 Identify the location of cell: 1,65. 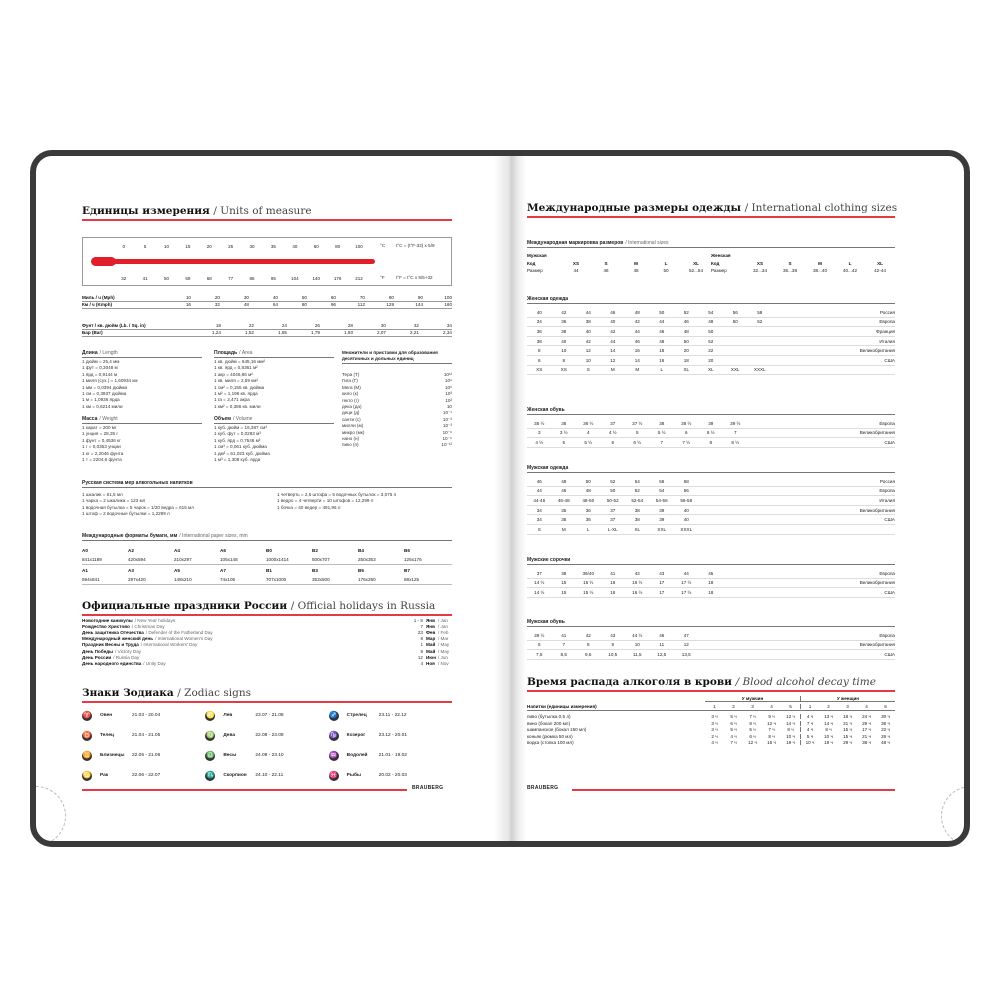
(282, 333).